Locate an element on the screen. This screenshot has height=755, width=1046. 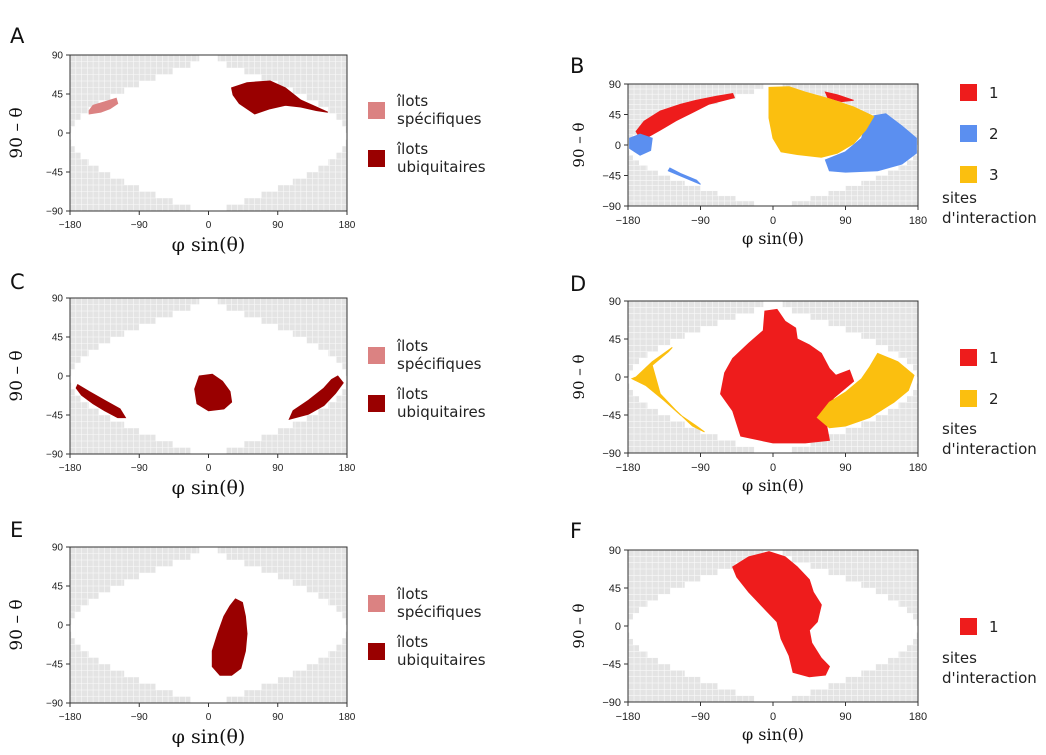
legend: 1 2 sites d'interaction is located at coordinates (989, 403).